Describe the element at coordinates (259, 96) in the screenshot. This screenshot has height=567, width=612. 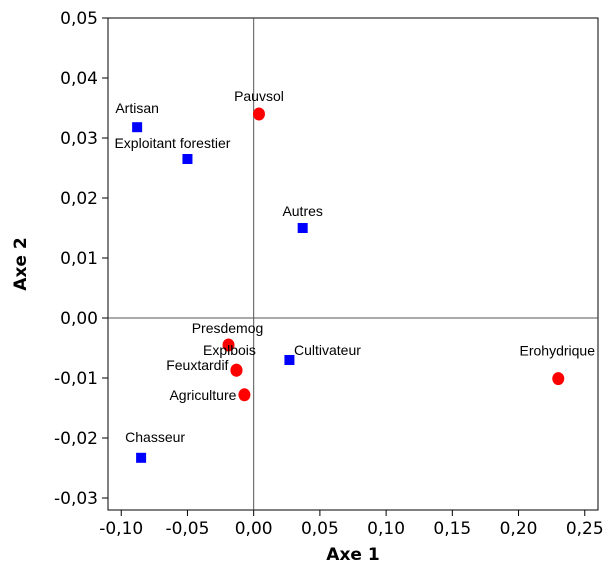
I see `point-label: Pauvsol` at that location.